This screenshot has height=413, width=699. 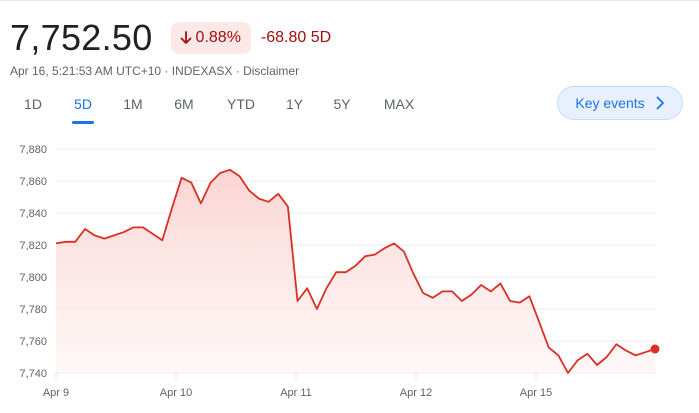 What do you see at coordinates (321, 37) in the screenshot?
I see `change-period: 5D` at bounding box center [321, 37].